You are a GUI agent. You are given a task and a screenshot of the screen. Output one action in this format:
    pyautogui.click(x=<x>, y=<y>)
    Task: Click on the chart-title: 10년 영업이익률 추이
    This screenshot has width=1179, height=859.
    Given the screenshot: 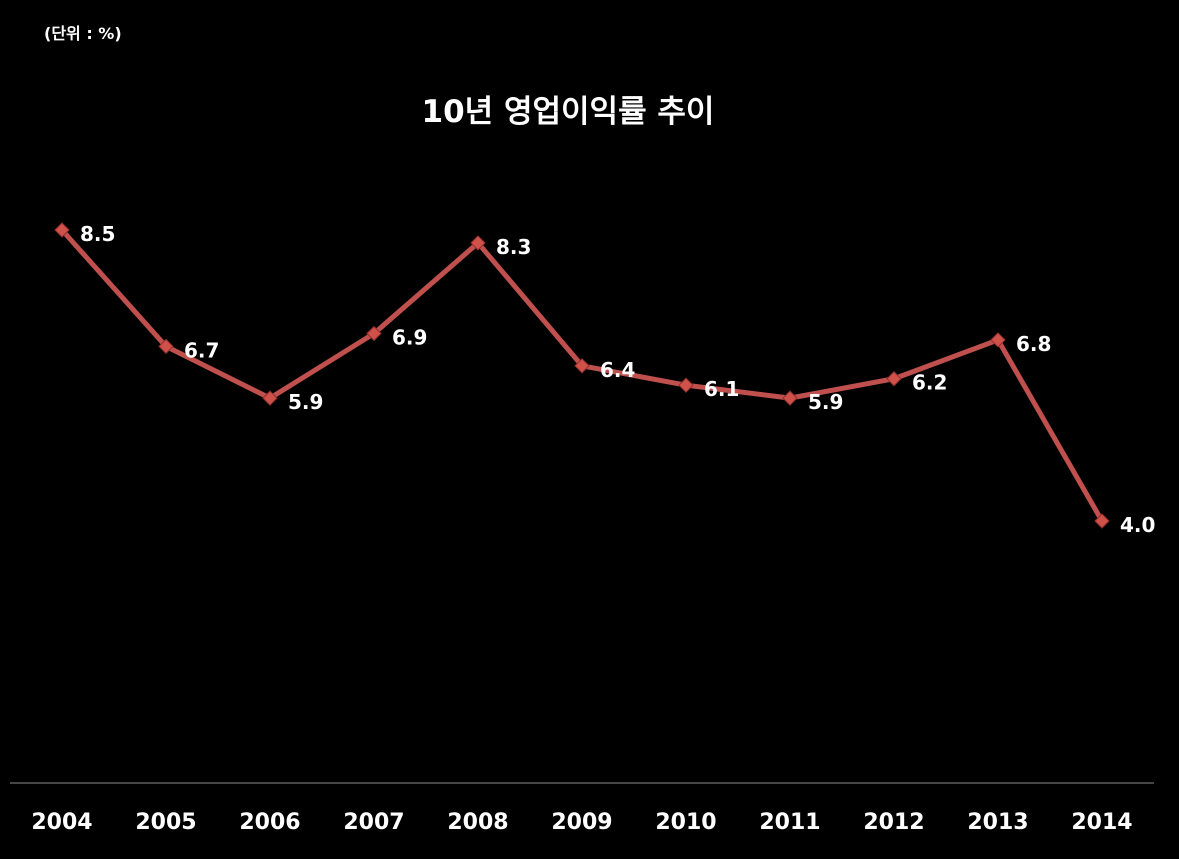 What is the action you would take?
    pyautogui.click(x=568, y=112)
    